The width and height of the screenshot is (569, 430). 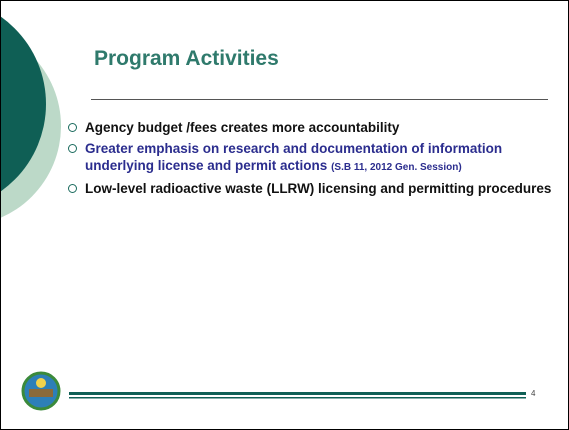 I want to click on dark-circle, so click(x=23, y=104).